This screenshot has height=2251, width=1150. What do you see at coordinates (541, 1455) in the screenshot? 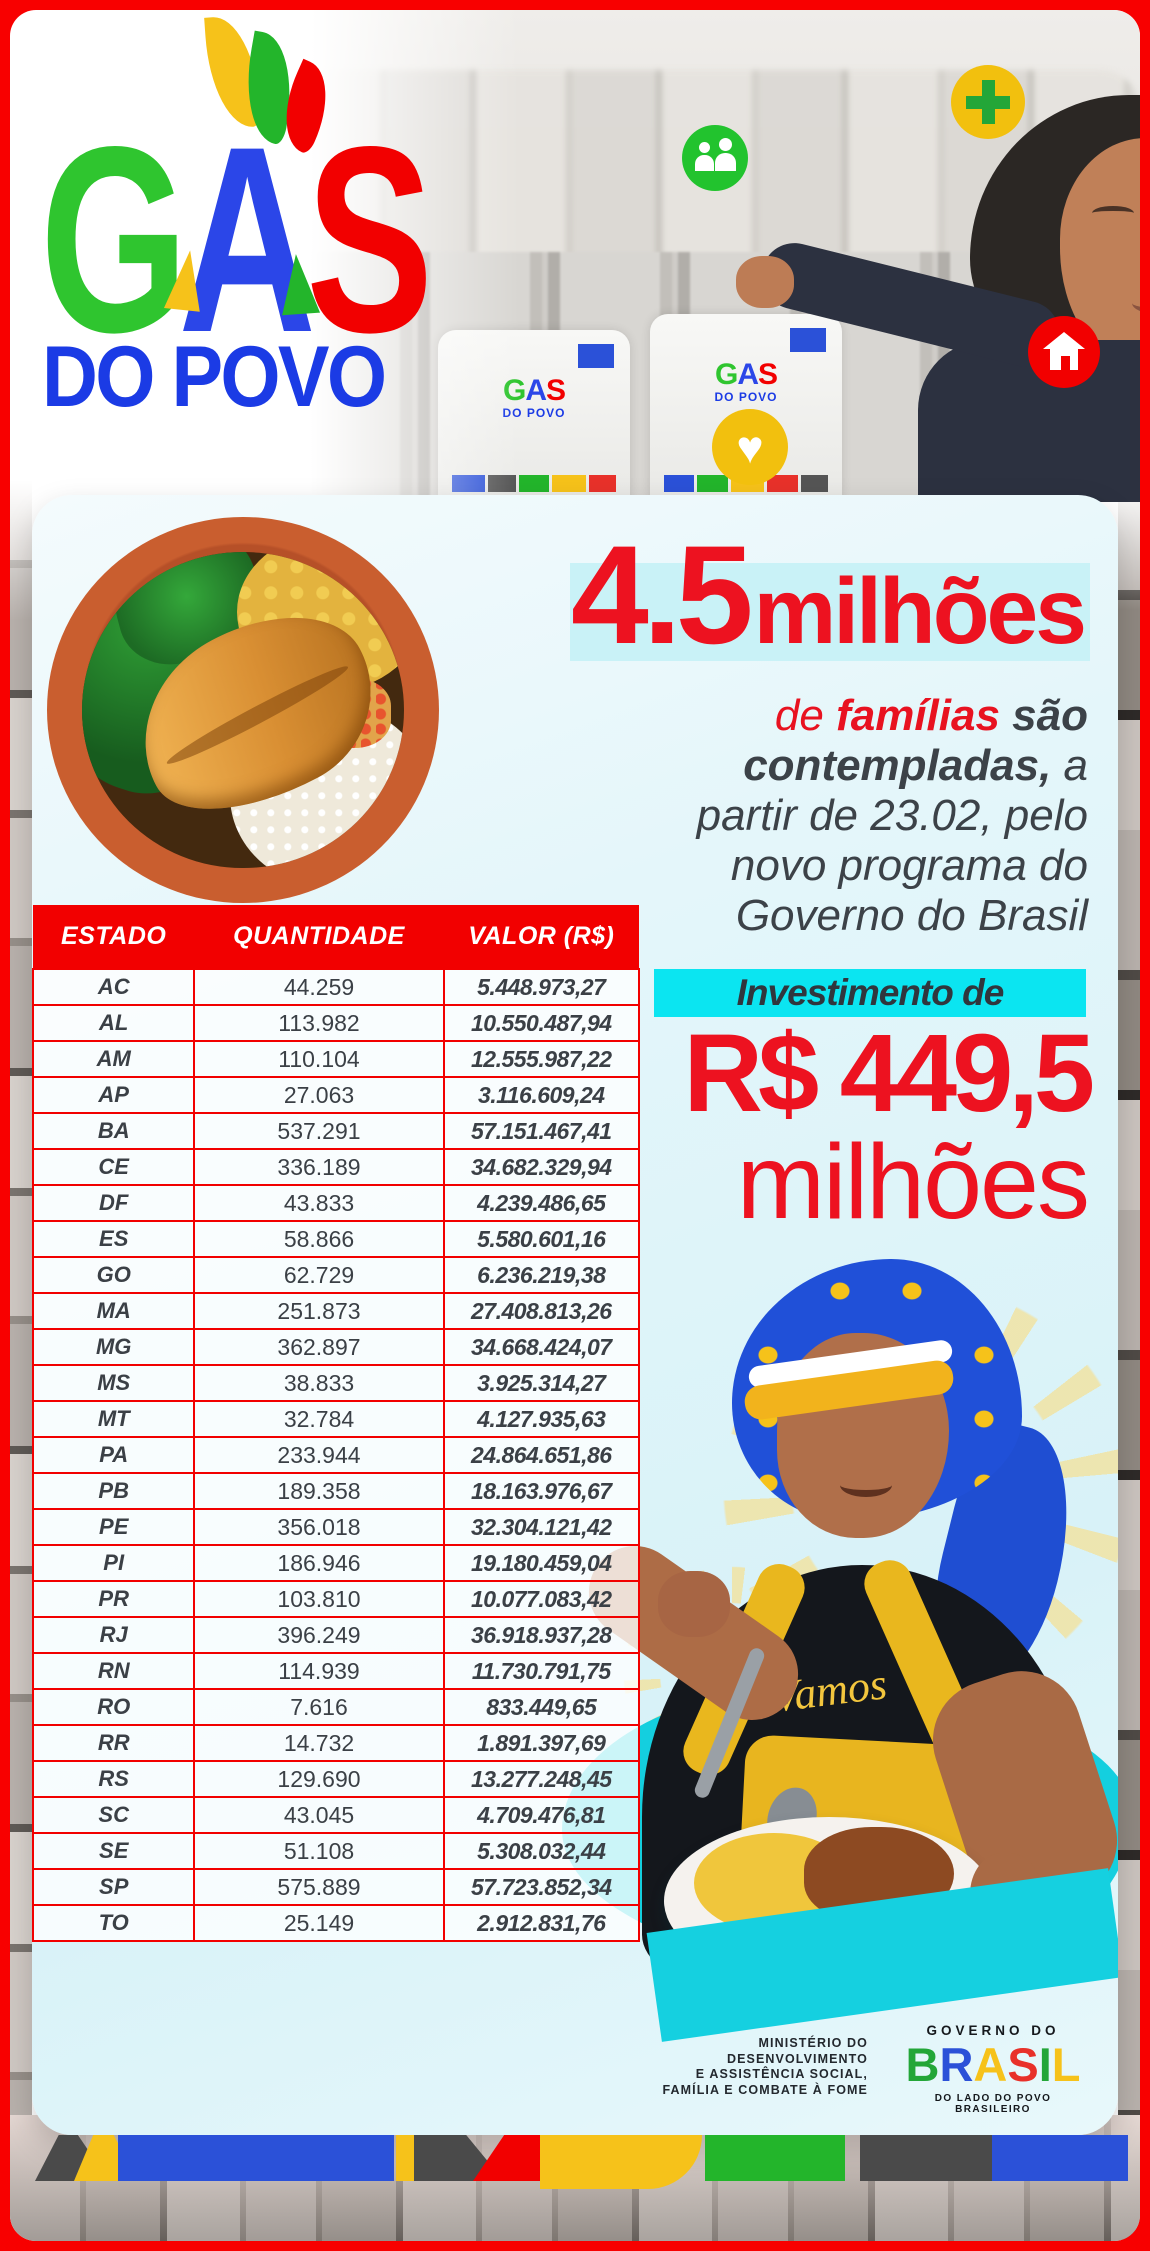
I see `value-cell: 24.864.651,86` at bounding box center [541, 1455].